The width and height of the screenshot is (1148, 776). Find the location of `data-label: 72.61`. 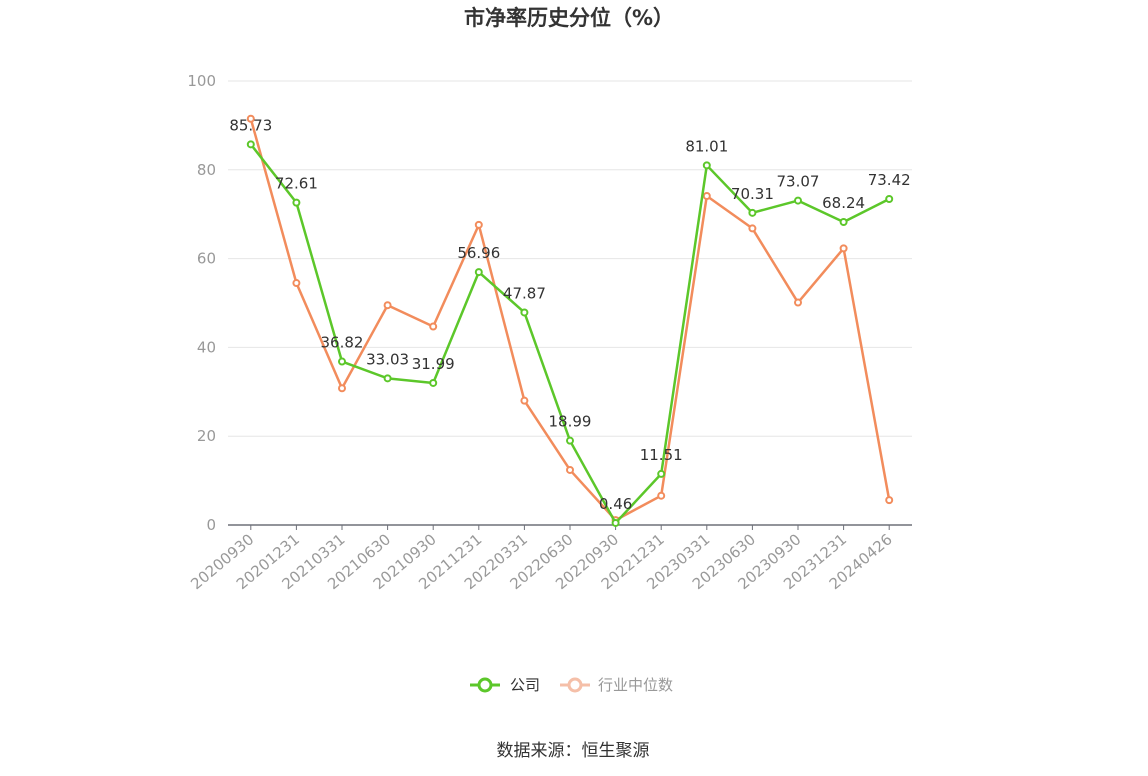

data-label: 72.61 is located at coordinates (296, 184).